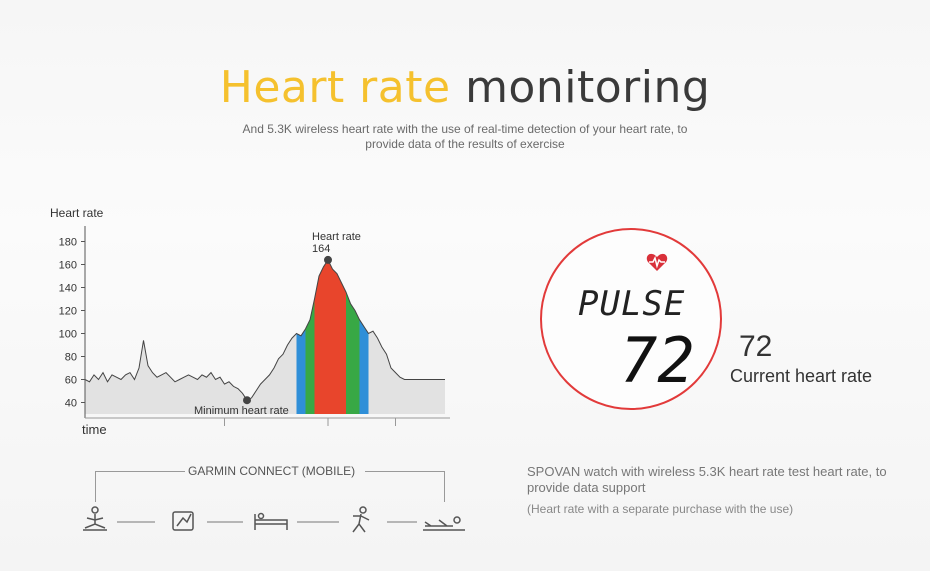 This screenshot has width=930, height=571. Describe the element at coordinates (71, 358) in the screenshot. I see `y-tick-label: 80` at that location.